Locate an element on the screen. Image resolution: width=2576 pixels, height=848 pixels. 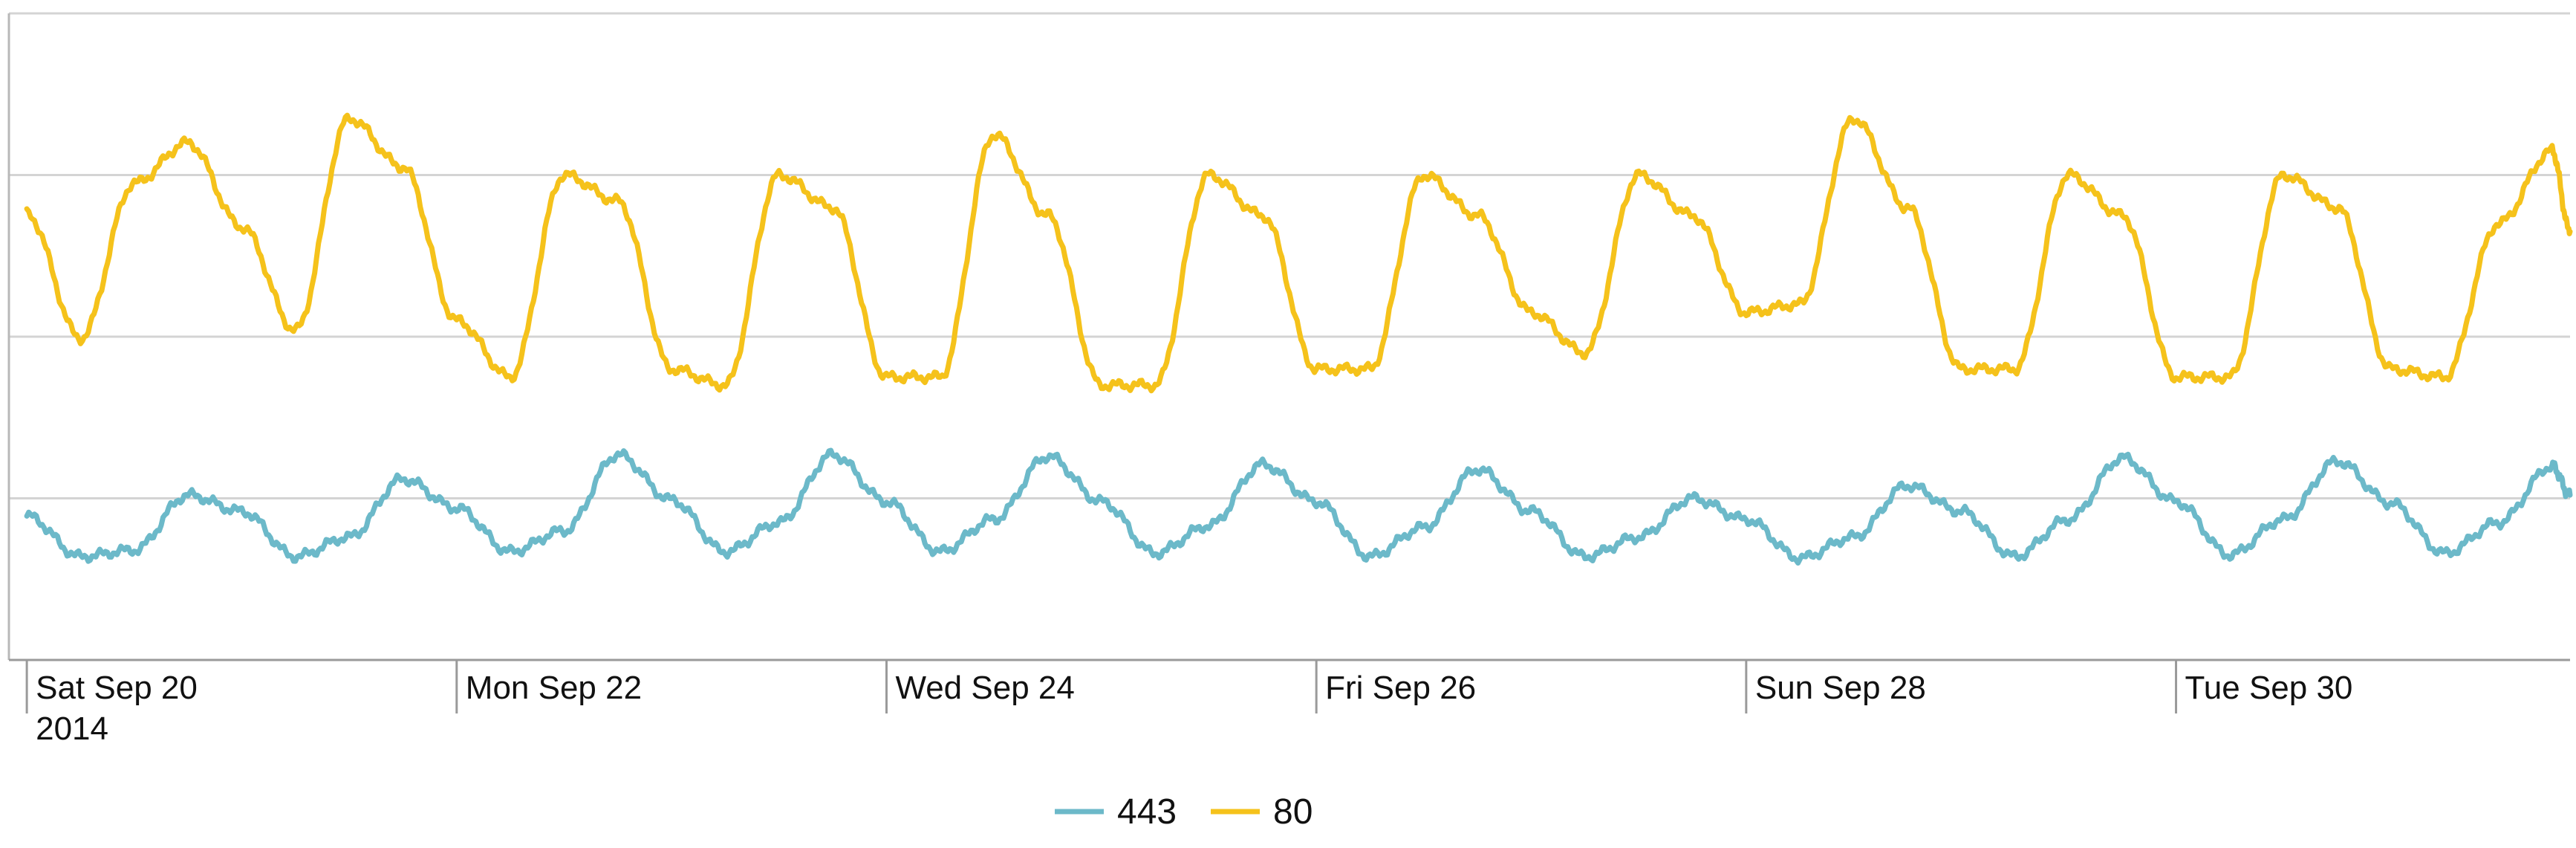
x-tick-label: Mon Sep 22 is located at coordinates (554, 688).